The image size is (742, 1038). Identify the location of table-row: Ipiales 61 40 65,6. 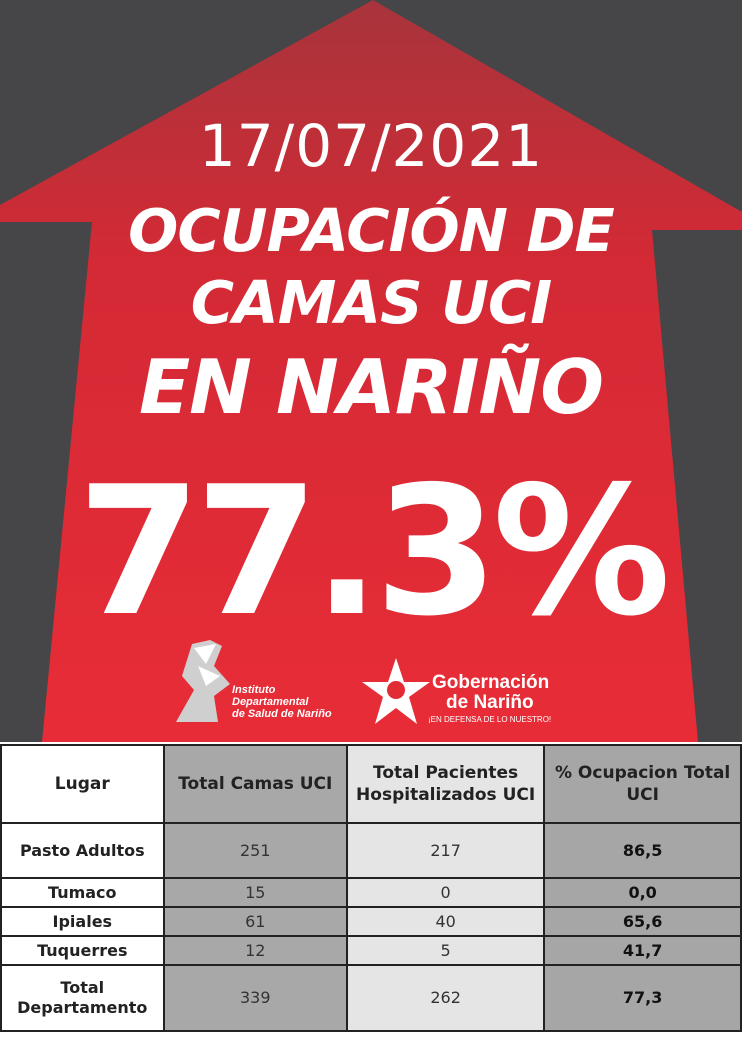
(371, 921).